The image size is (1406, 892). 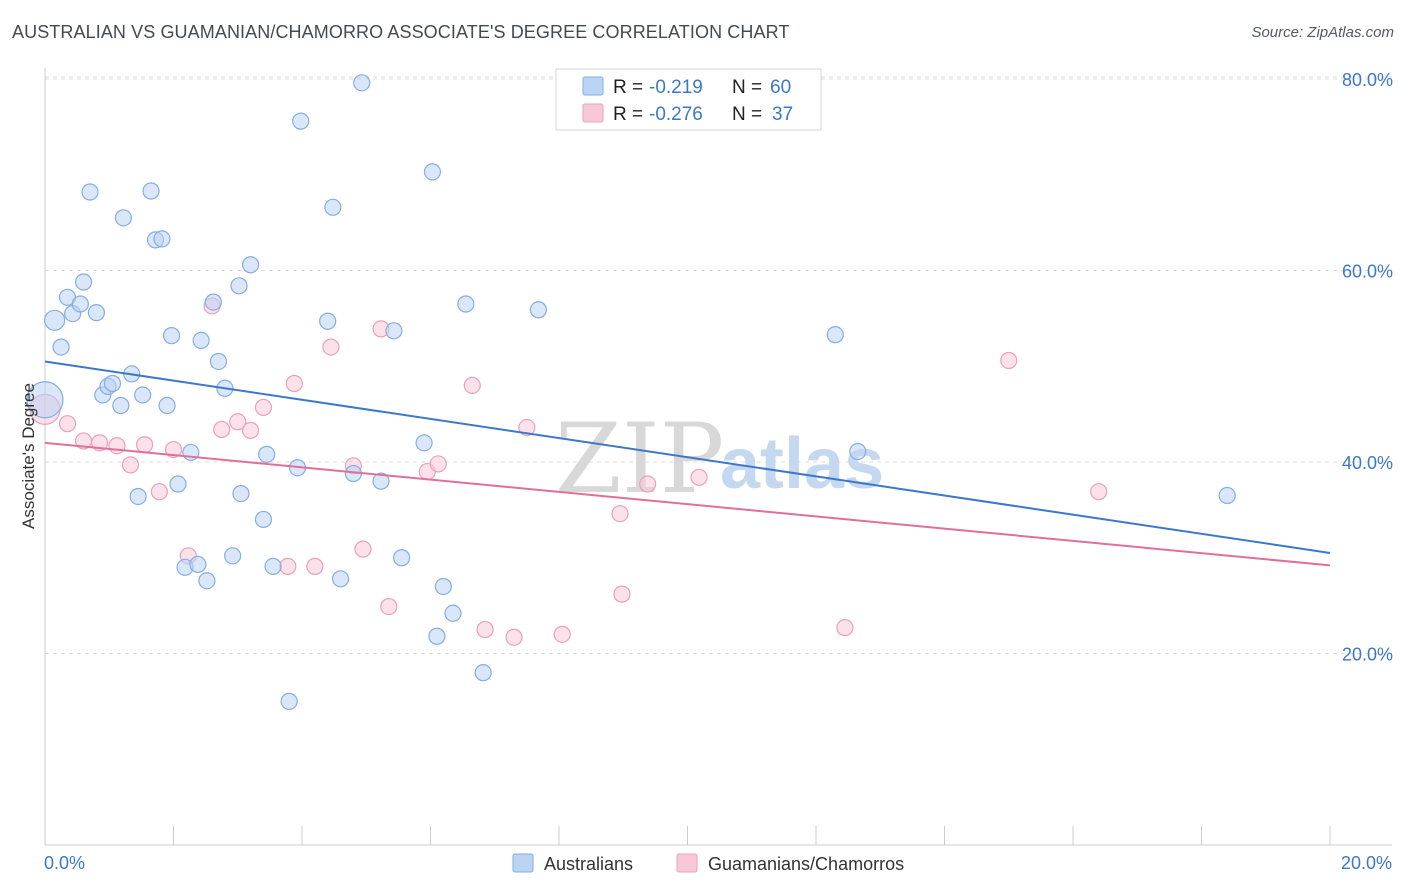 What do you see at coordinates (628, 87) in the screenshot?
I see `legend-blue-r-label: R =` at bounding box center [628, 87].